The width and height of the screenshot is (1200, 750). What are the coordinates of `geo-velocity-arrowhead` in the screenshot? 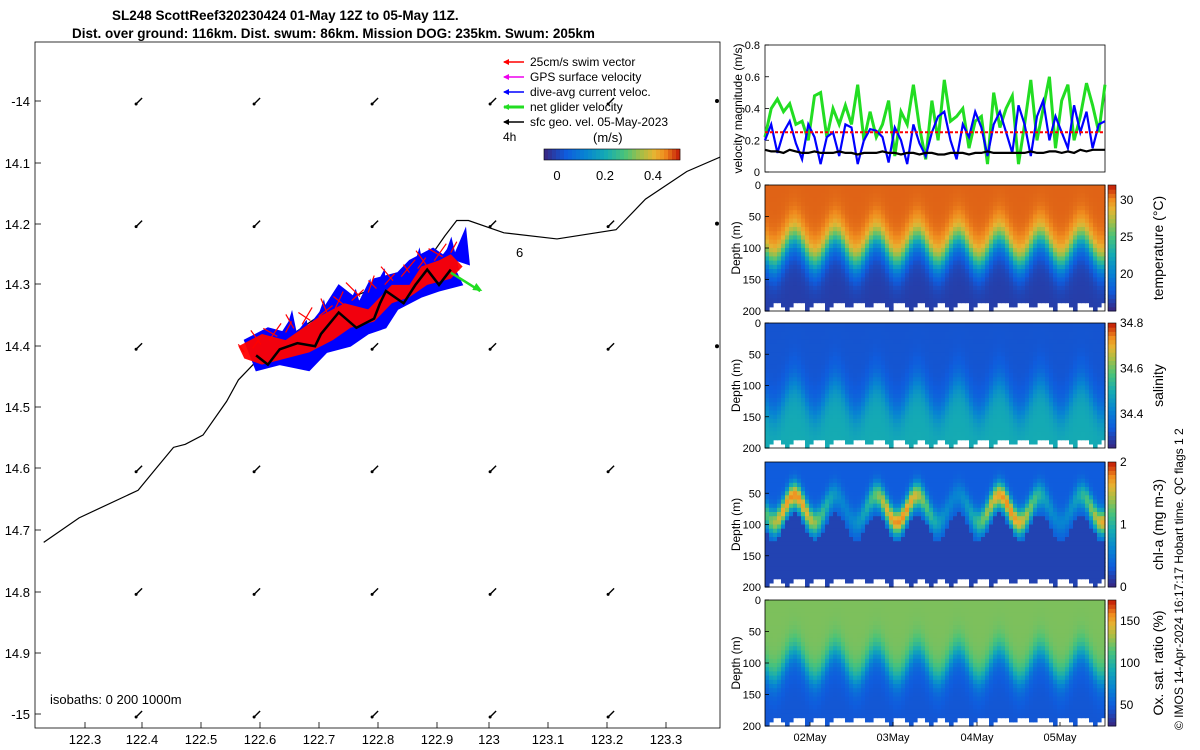 It's located at (608, 717).